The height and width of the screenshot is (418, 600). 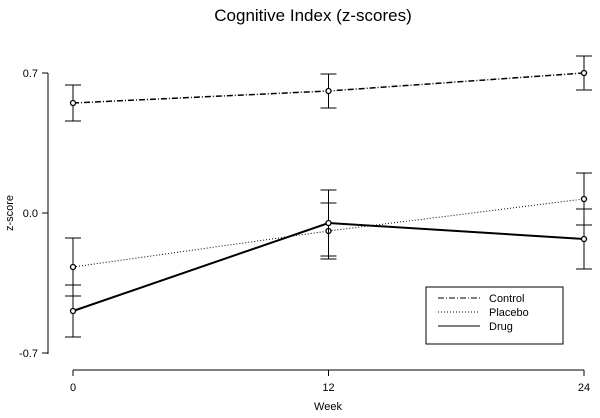 What do you see at coordinates (328, 388) in the screenshot?
I see `x-tick-label: 12` at bounding box center [328, 388].